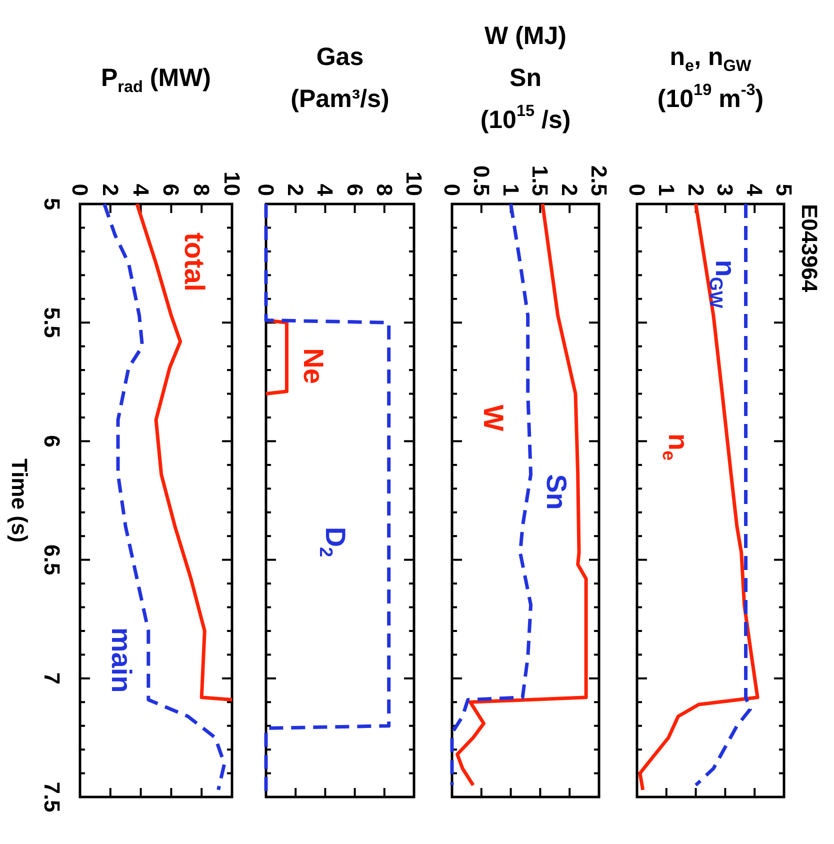  I want to click on text: total, so click(195, 262).